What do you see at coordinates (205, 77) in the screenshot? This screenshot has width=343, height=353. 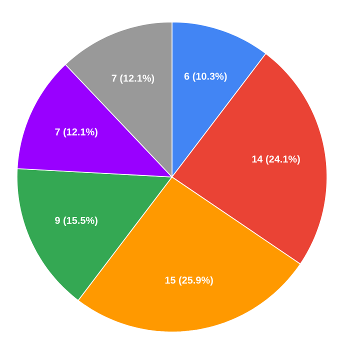 I see `data-label: 6 (10.3%)` at bounding box center [205, 77].